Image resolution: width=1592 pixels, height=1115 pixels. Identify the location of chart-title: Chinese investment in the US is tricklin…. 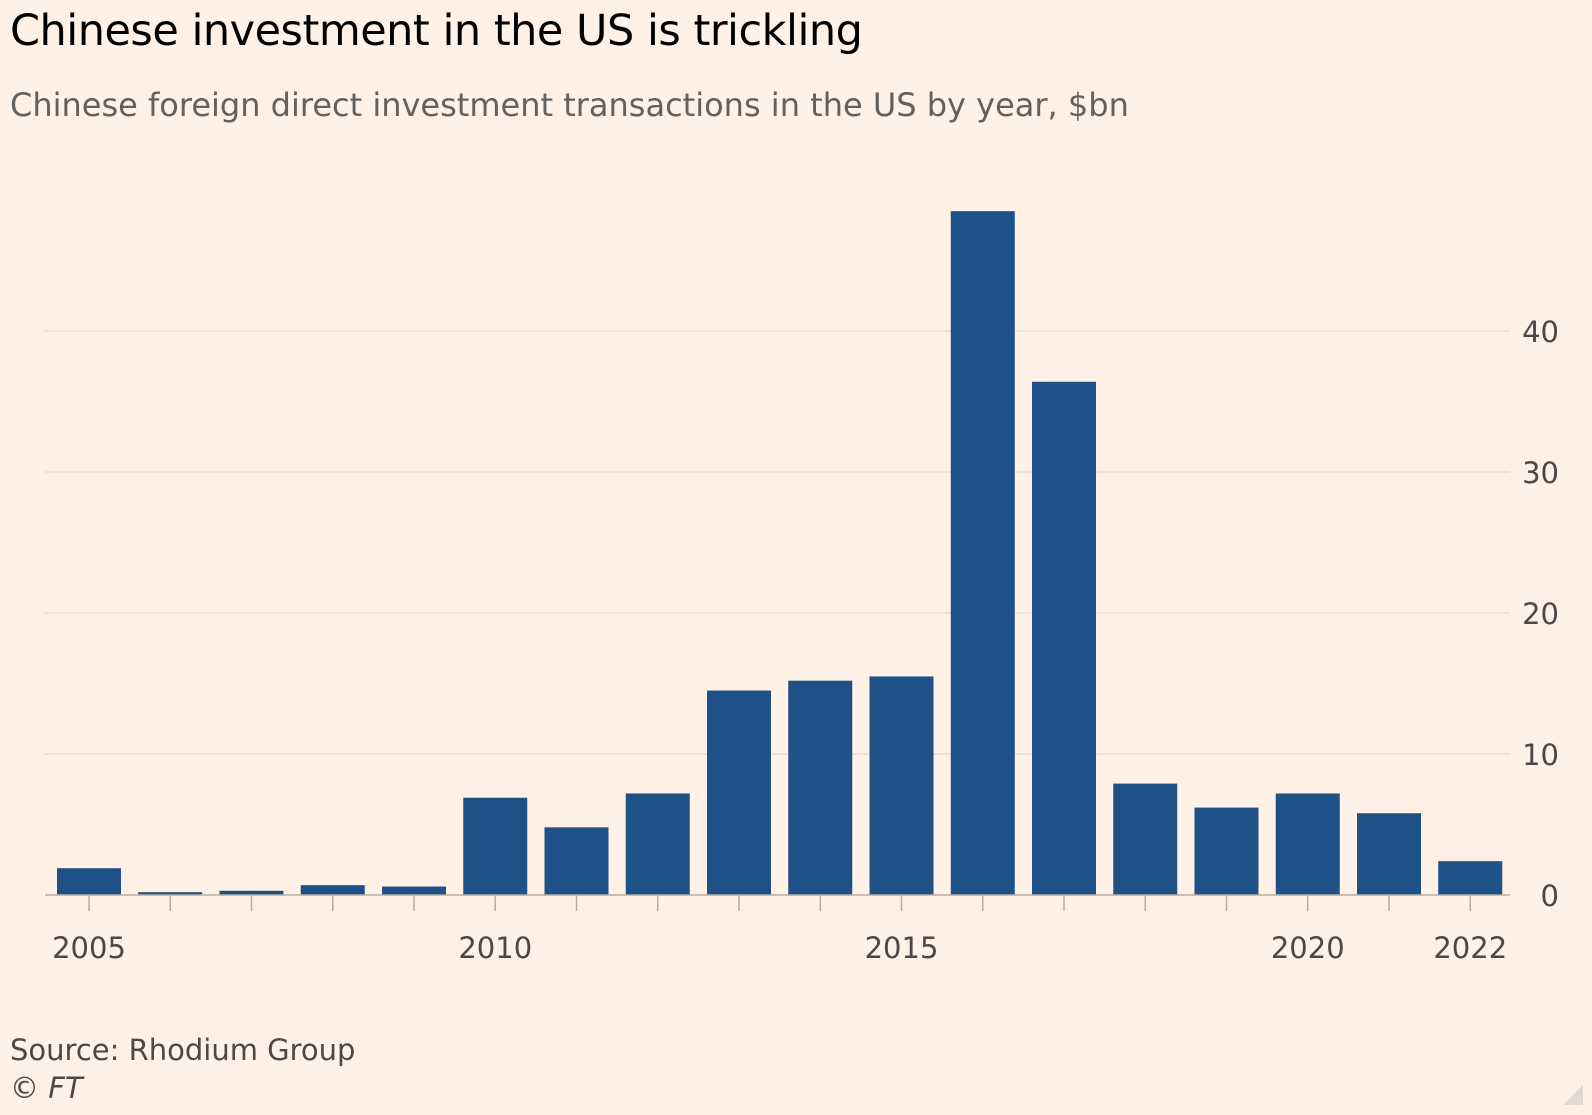
(436, 31).